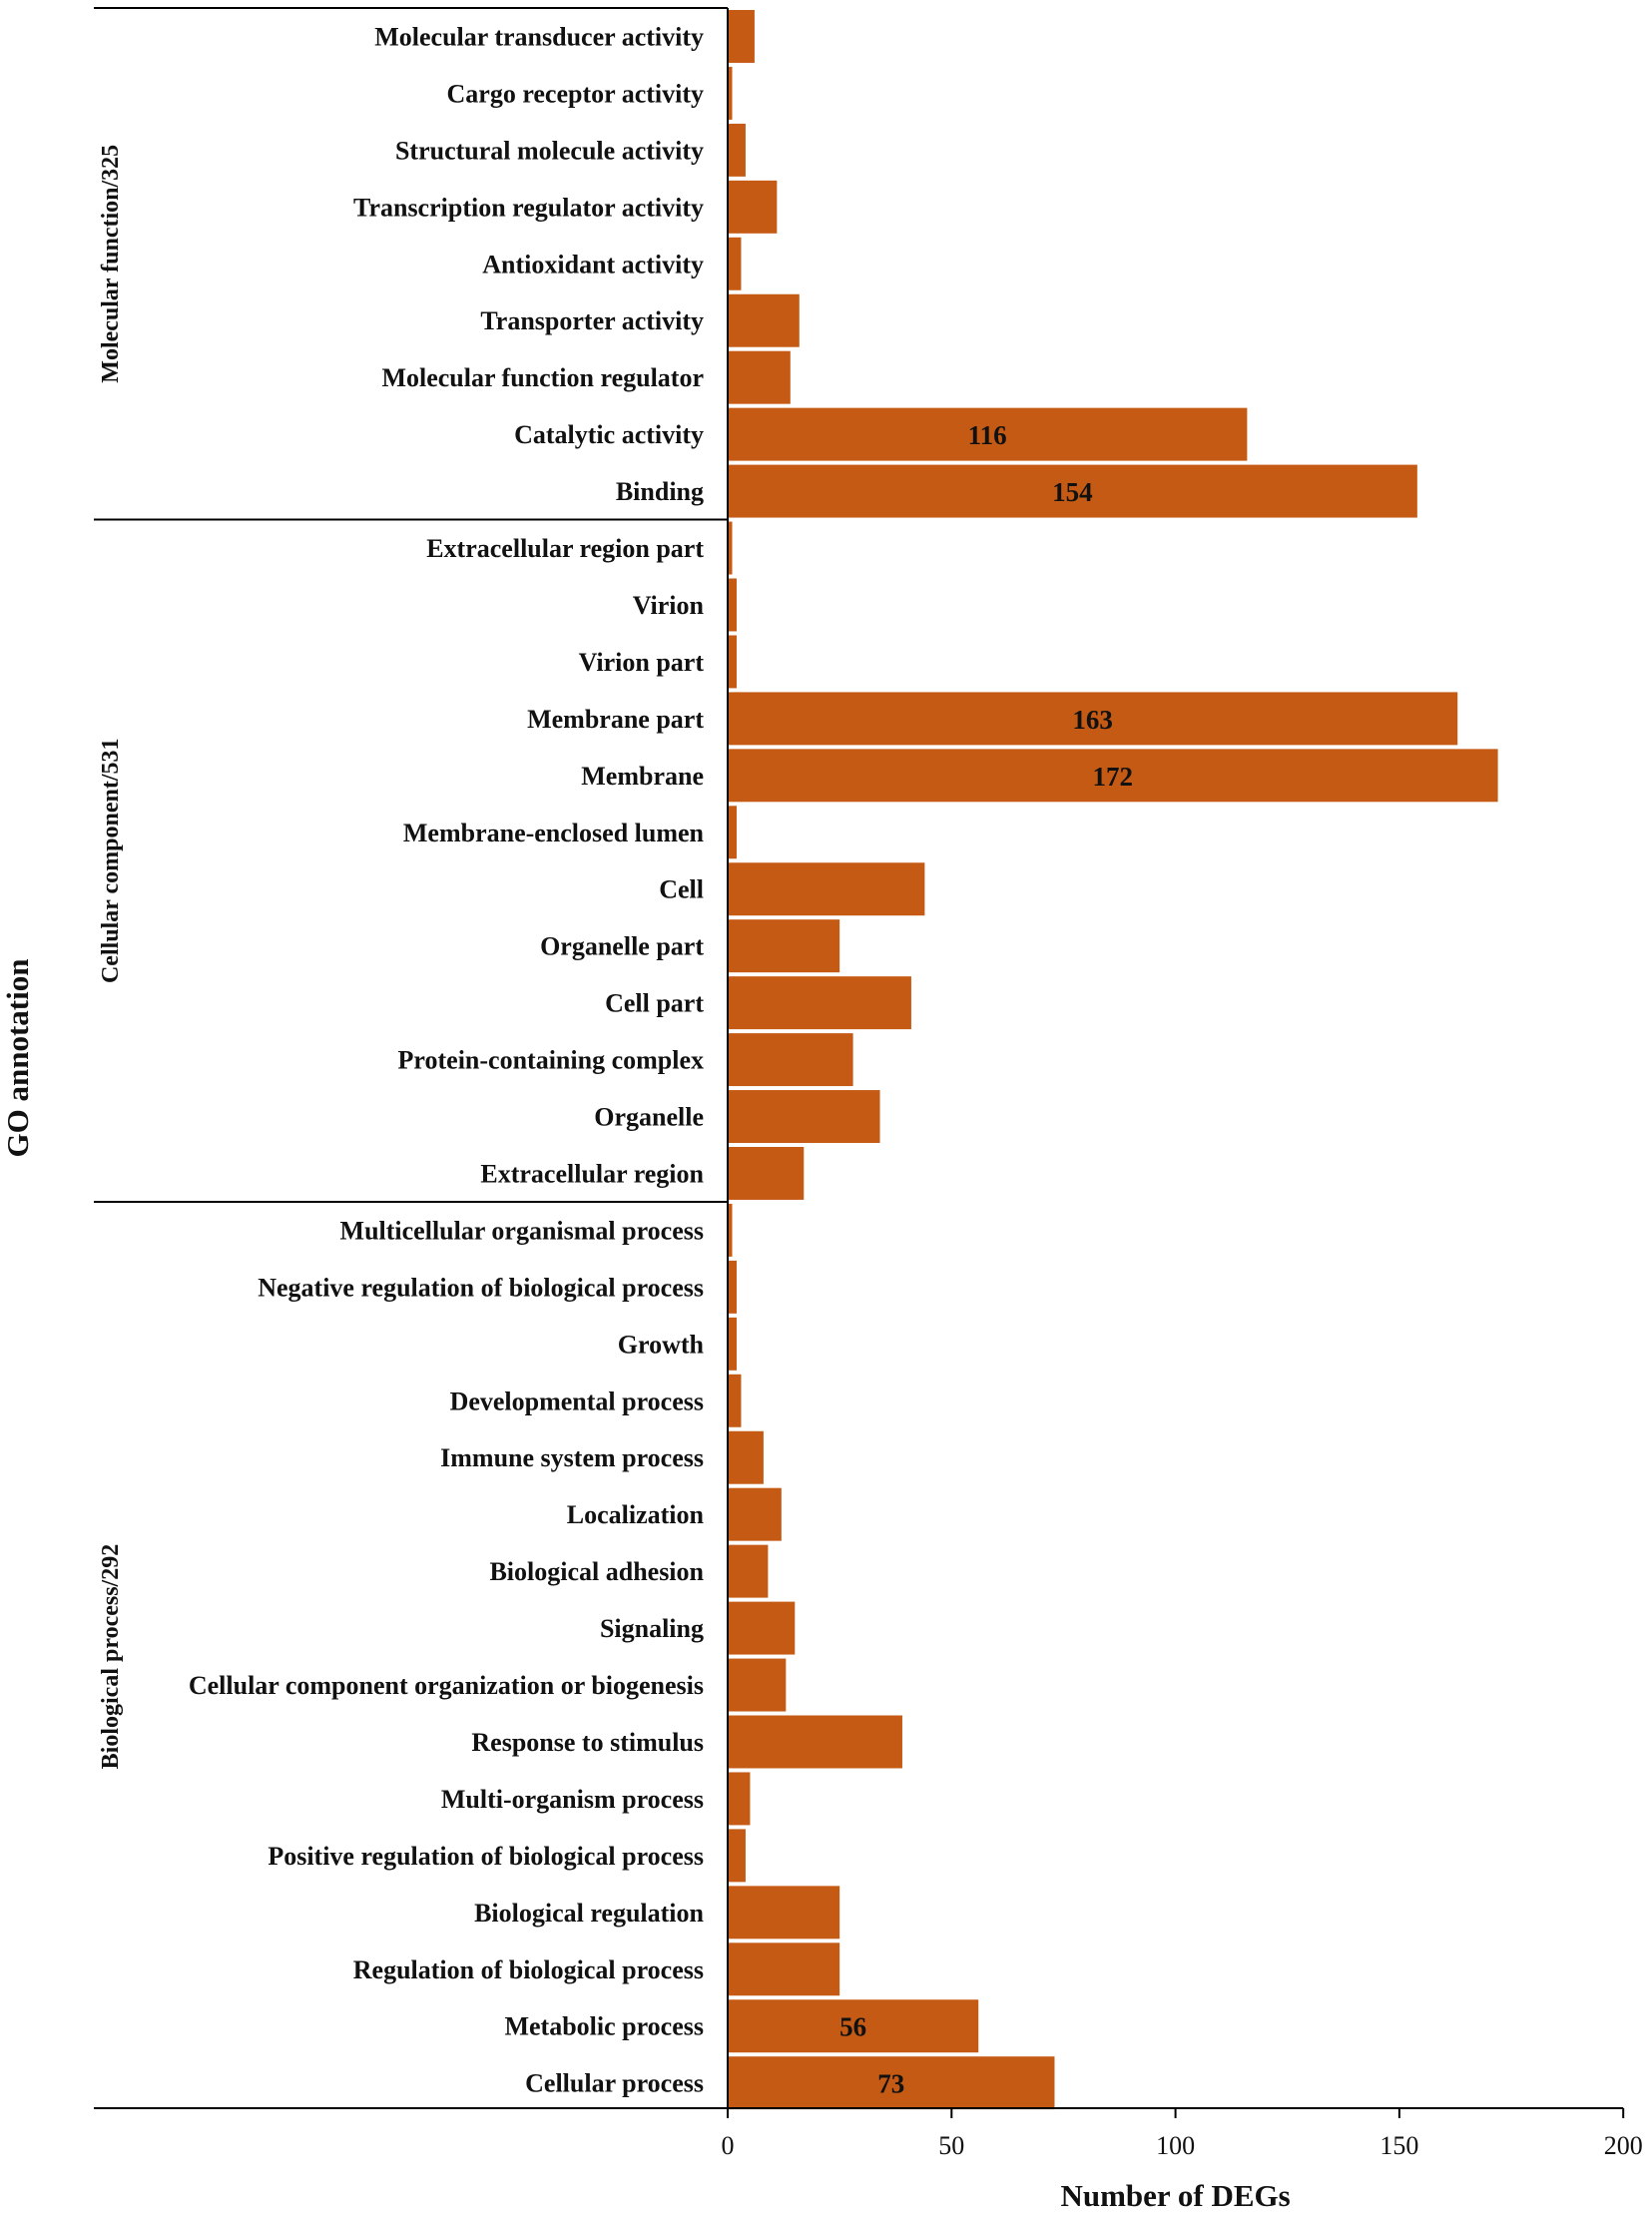 The image size is (1652, 2220). What do you see at coordinates (790, 1060) in the screenshot?
I see `bar-protein-containing-complex` at bounding box center [790, 1060].